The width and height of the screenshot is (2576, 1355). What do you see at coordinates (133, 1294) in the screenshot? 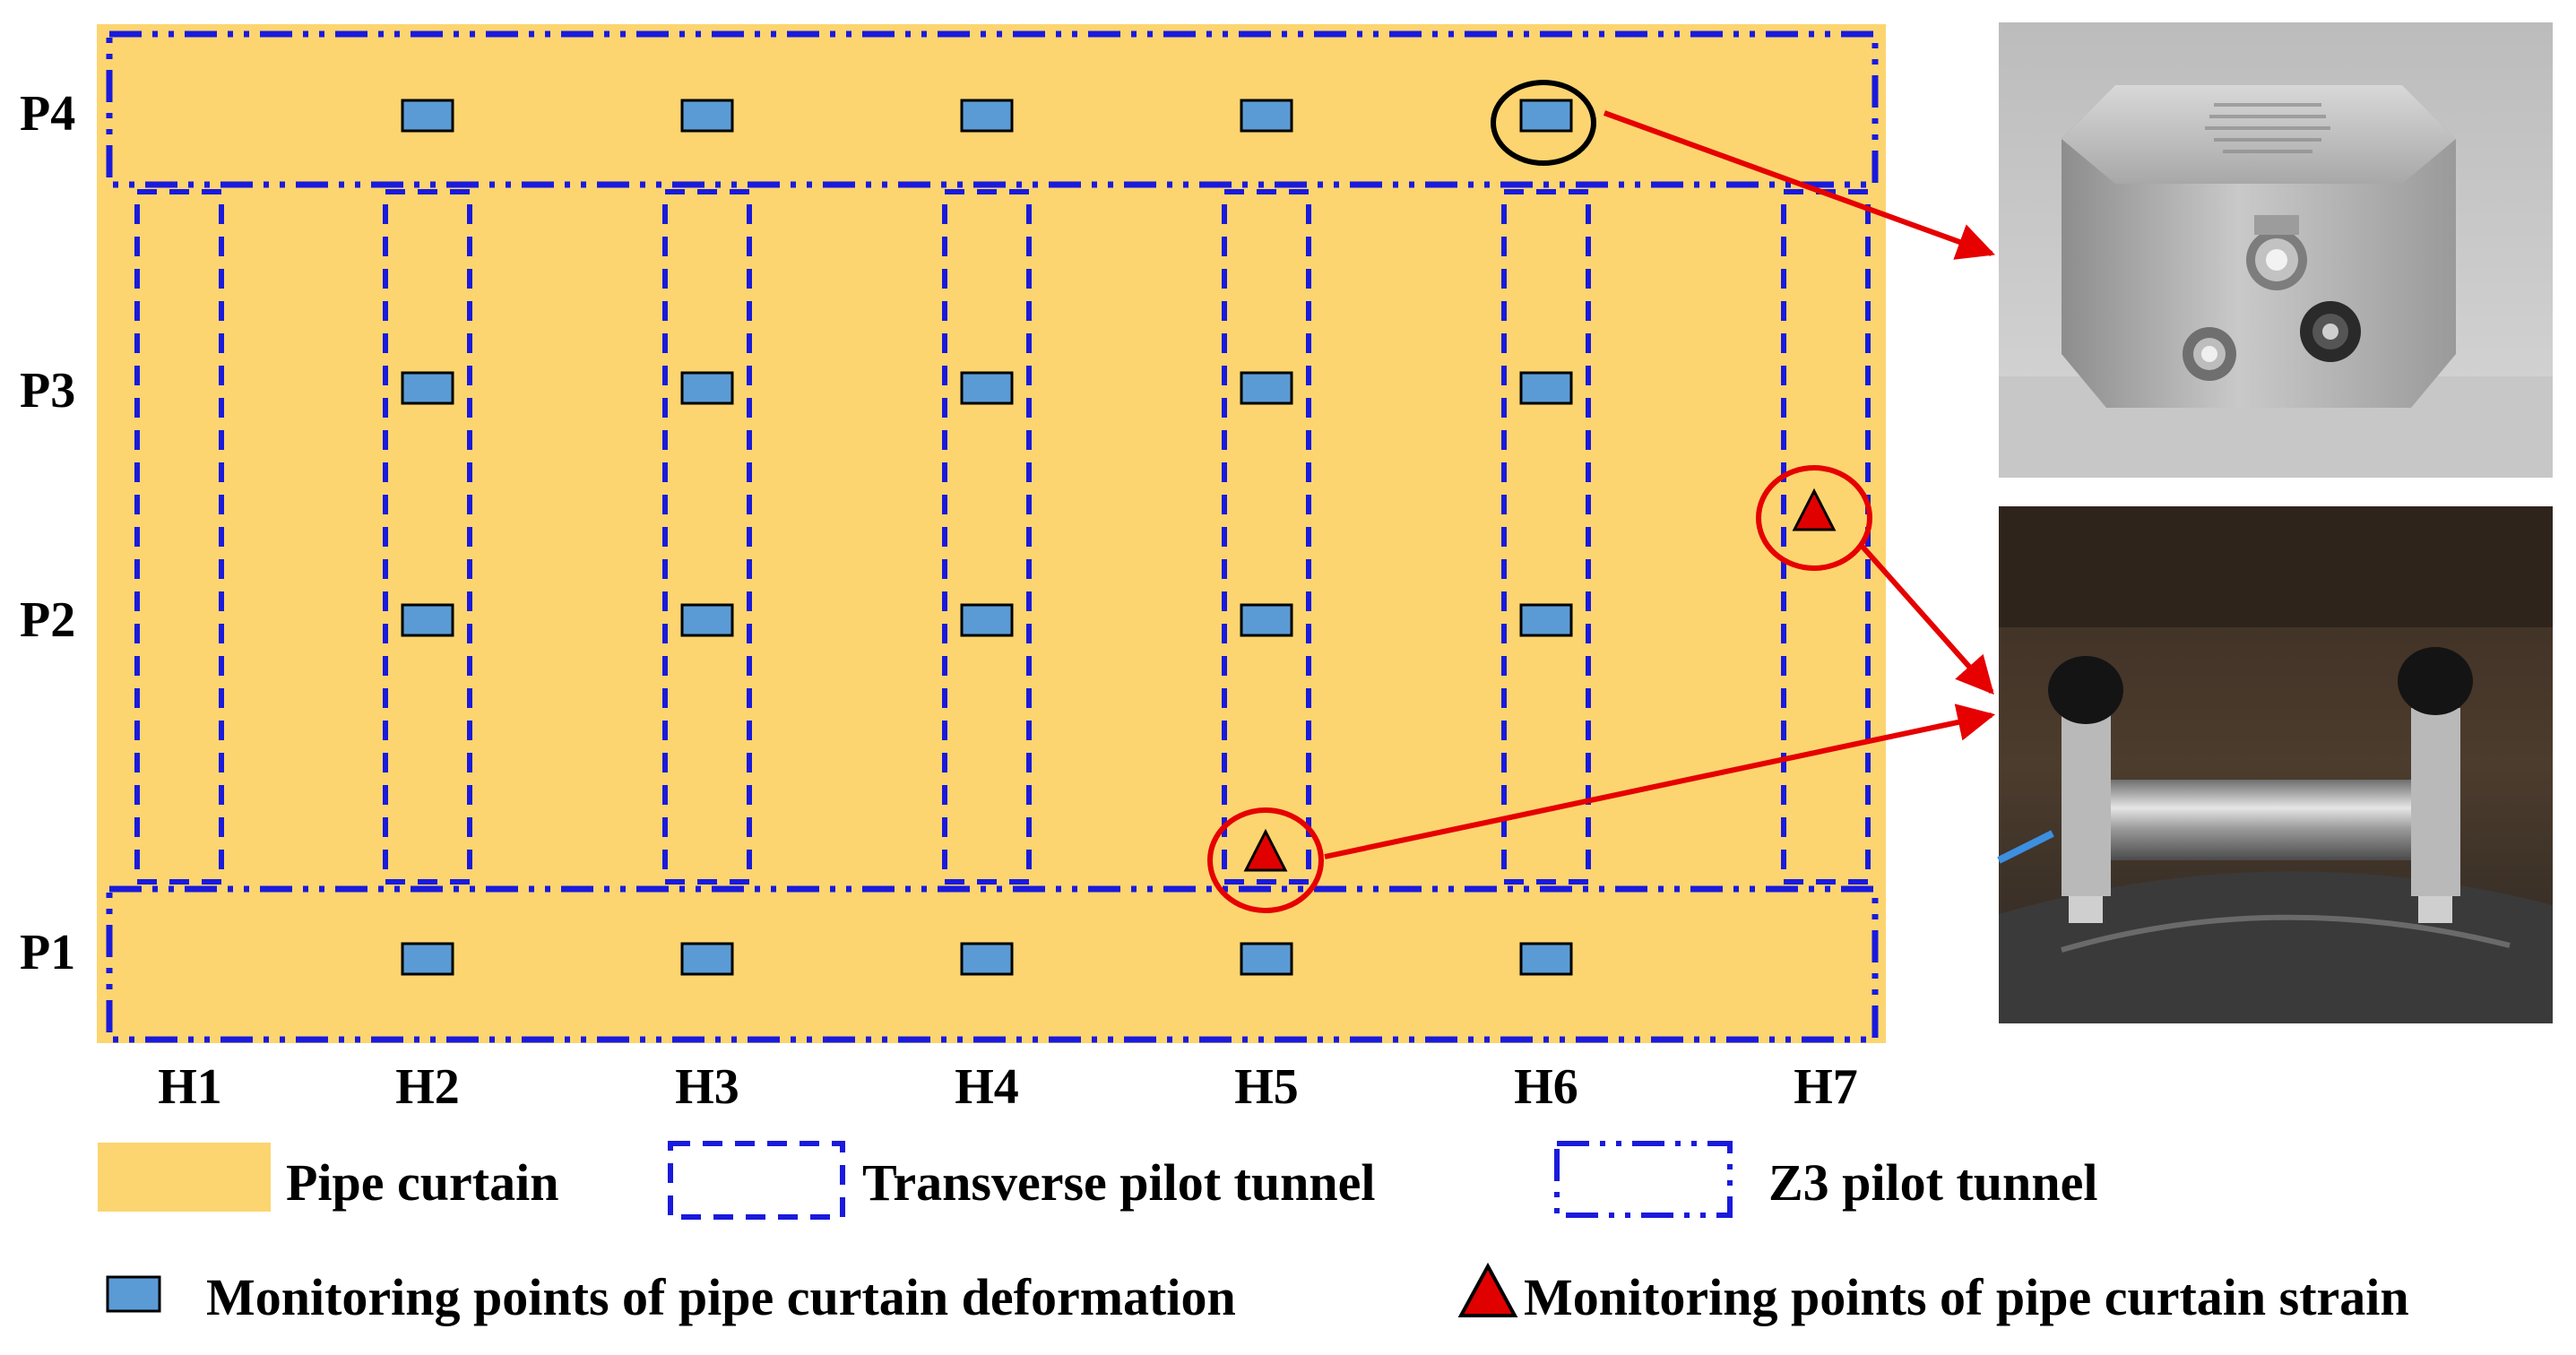
I see `legend-swatch-deformation-point` at bounding box center [133, 1294].